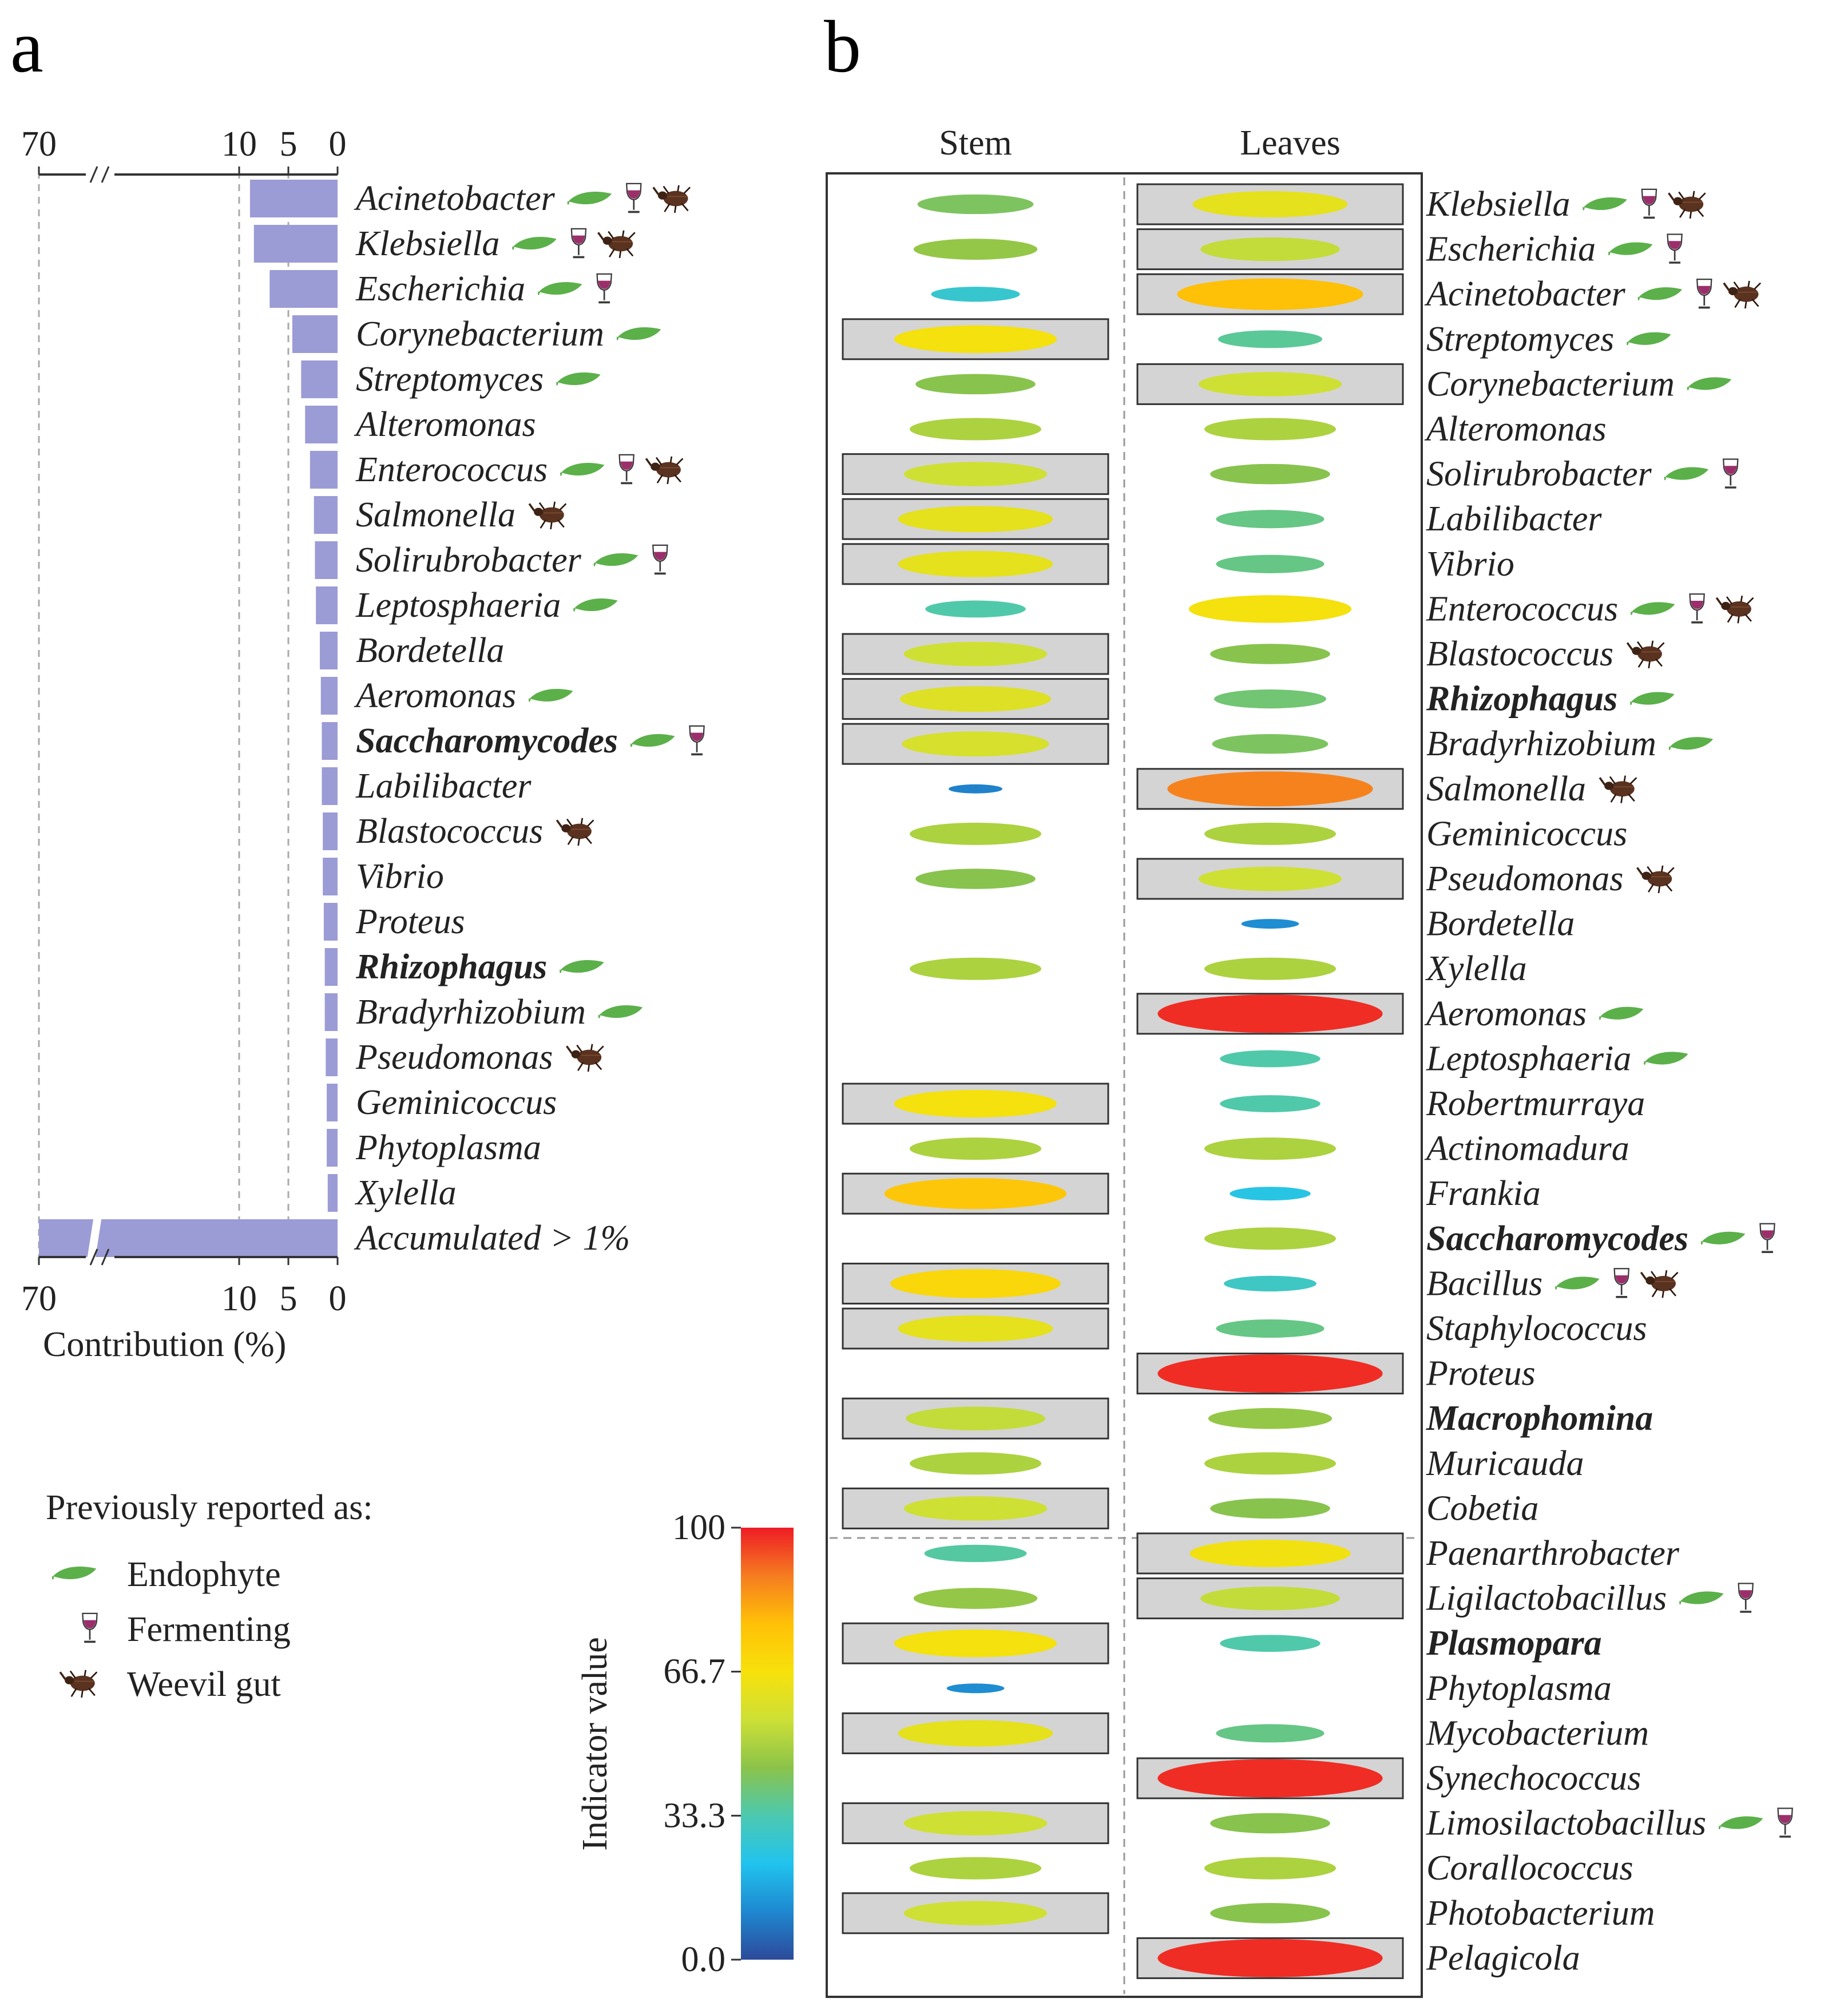  Describe the element at coordinates (1553, 1553) in the screenshot. I see `row-label: Paenarthrobacter` at that location.